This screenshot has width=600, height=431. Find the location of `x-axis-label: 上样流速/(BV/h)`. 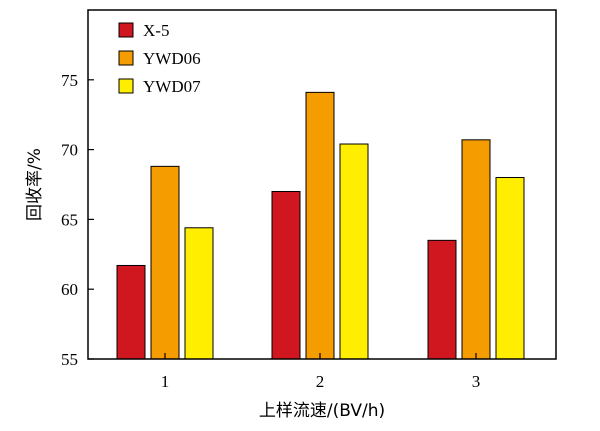

x-axis-label: 上样流速/(BV/h) is located at coordinates (322, 411).